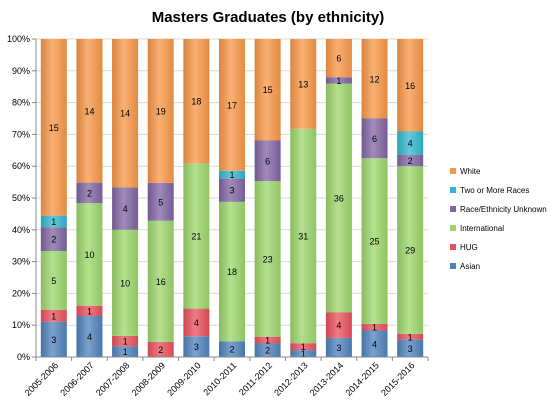 This screenshot has width=560, height=409. What do you see at coordinates (268, 17) in the screenshot?
I see `chart-title: Masters Graduates (by ethnicity)` at bounding box center [268, 17].